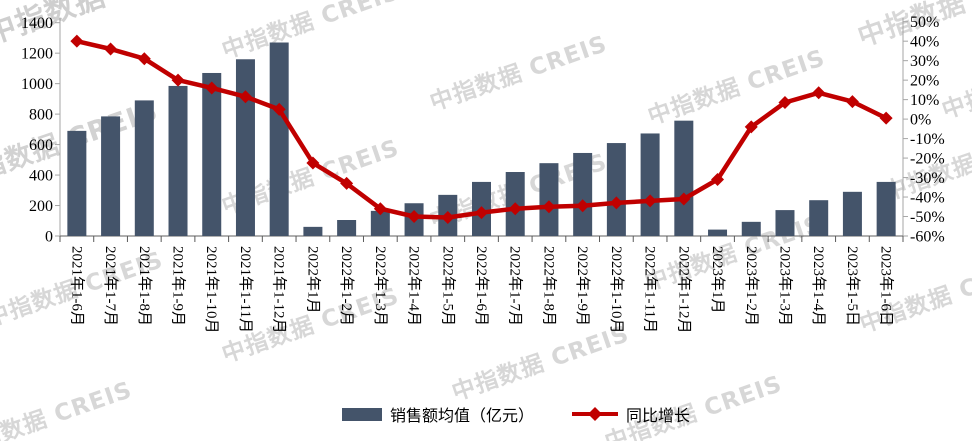 This screenshot has height=441, width=972. Describe the element at coordinates (37, 54) in the screenshot. I see `y-axis-left-label: 1200` at that location.